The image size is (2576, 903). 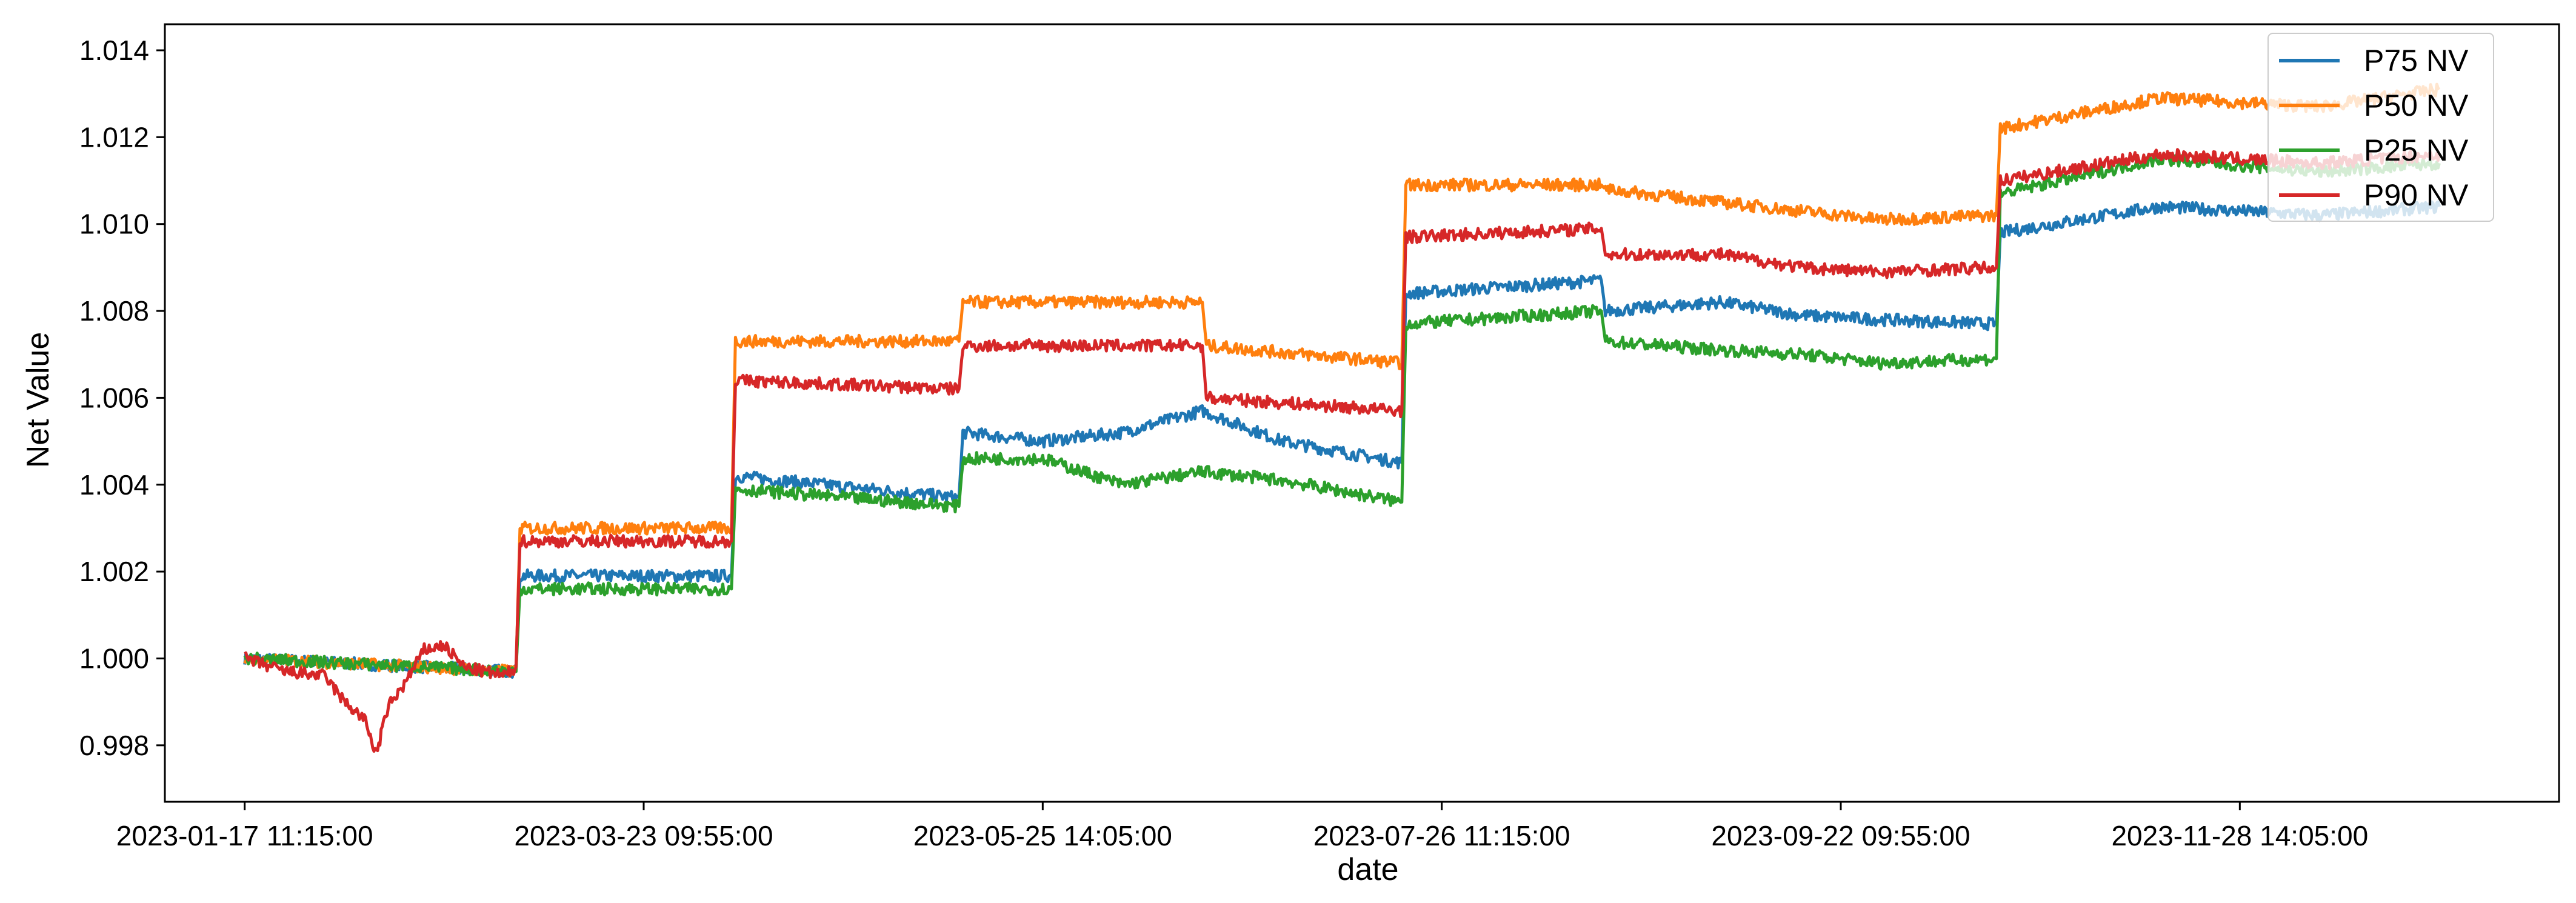 I want to click on legend-label: P75 NV, so click(x=2416, y=61).